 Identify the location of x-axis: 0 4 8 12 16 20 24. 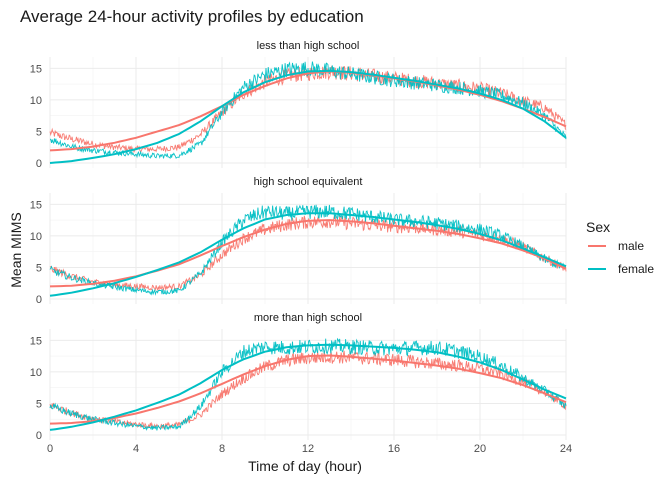
(309, 449).